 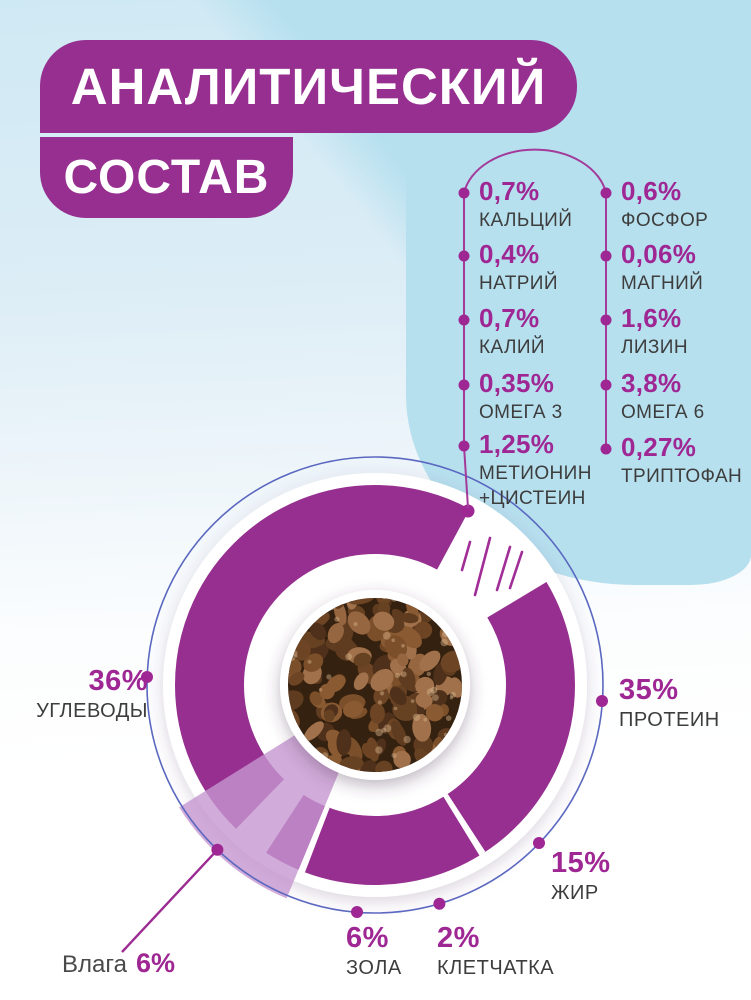 I want to click on nutrient-row: 1,6% ЛИЗИН, so click(x=686, y=332).